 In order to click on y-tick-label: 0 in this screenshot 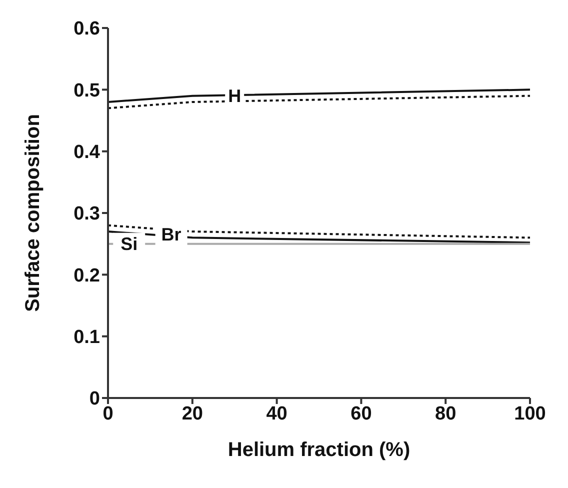, I will do `click(94, 399)`.